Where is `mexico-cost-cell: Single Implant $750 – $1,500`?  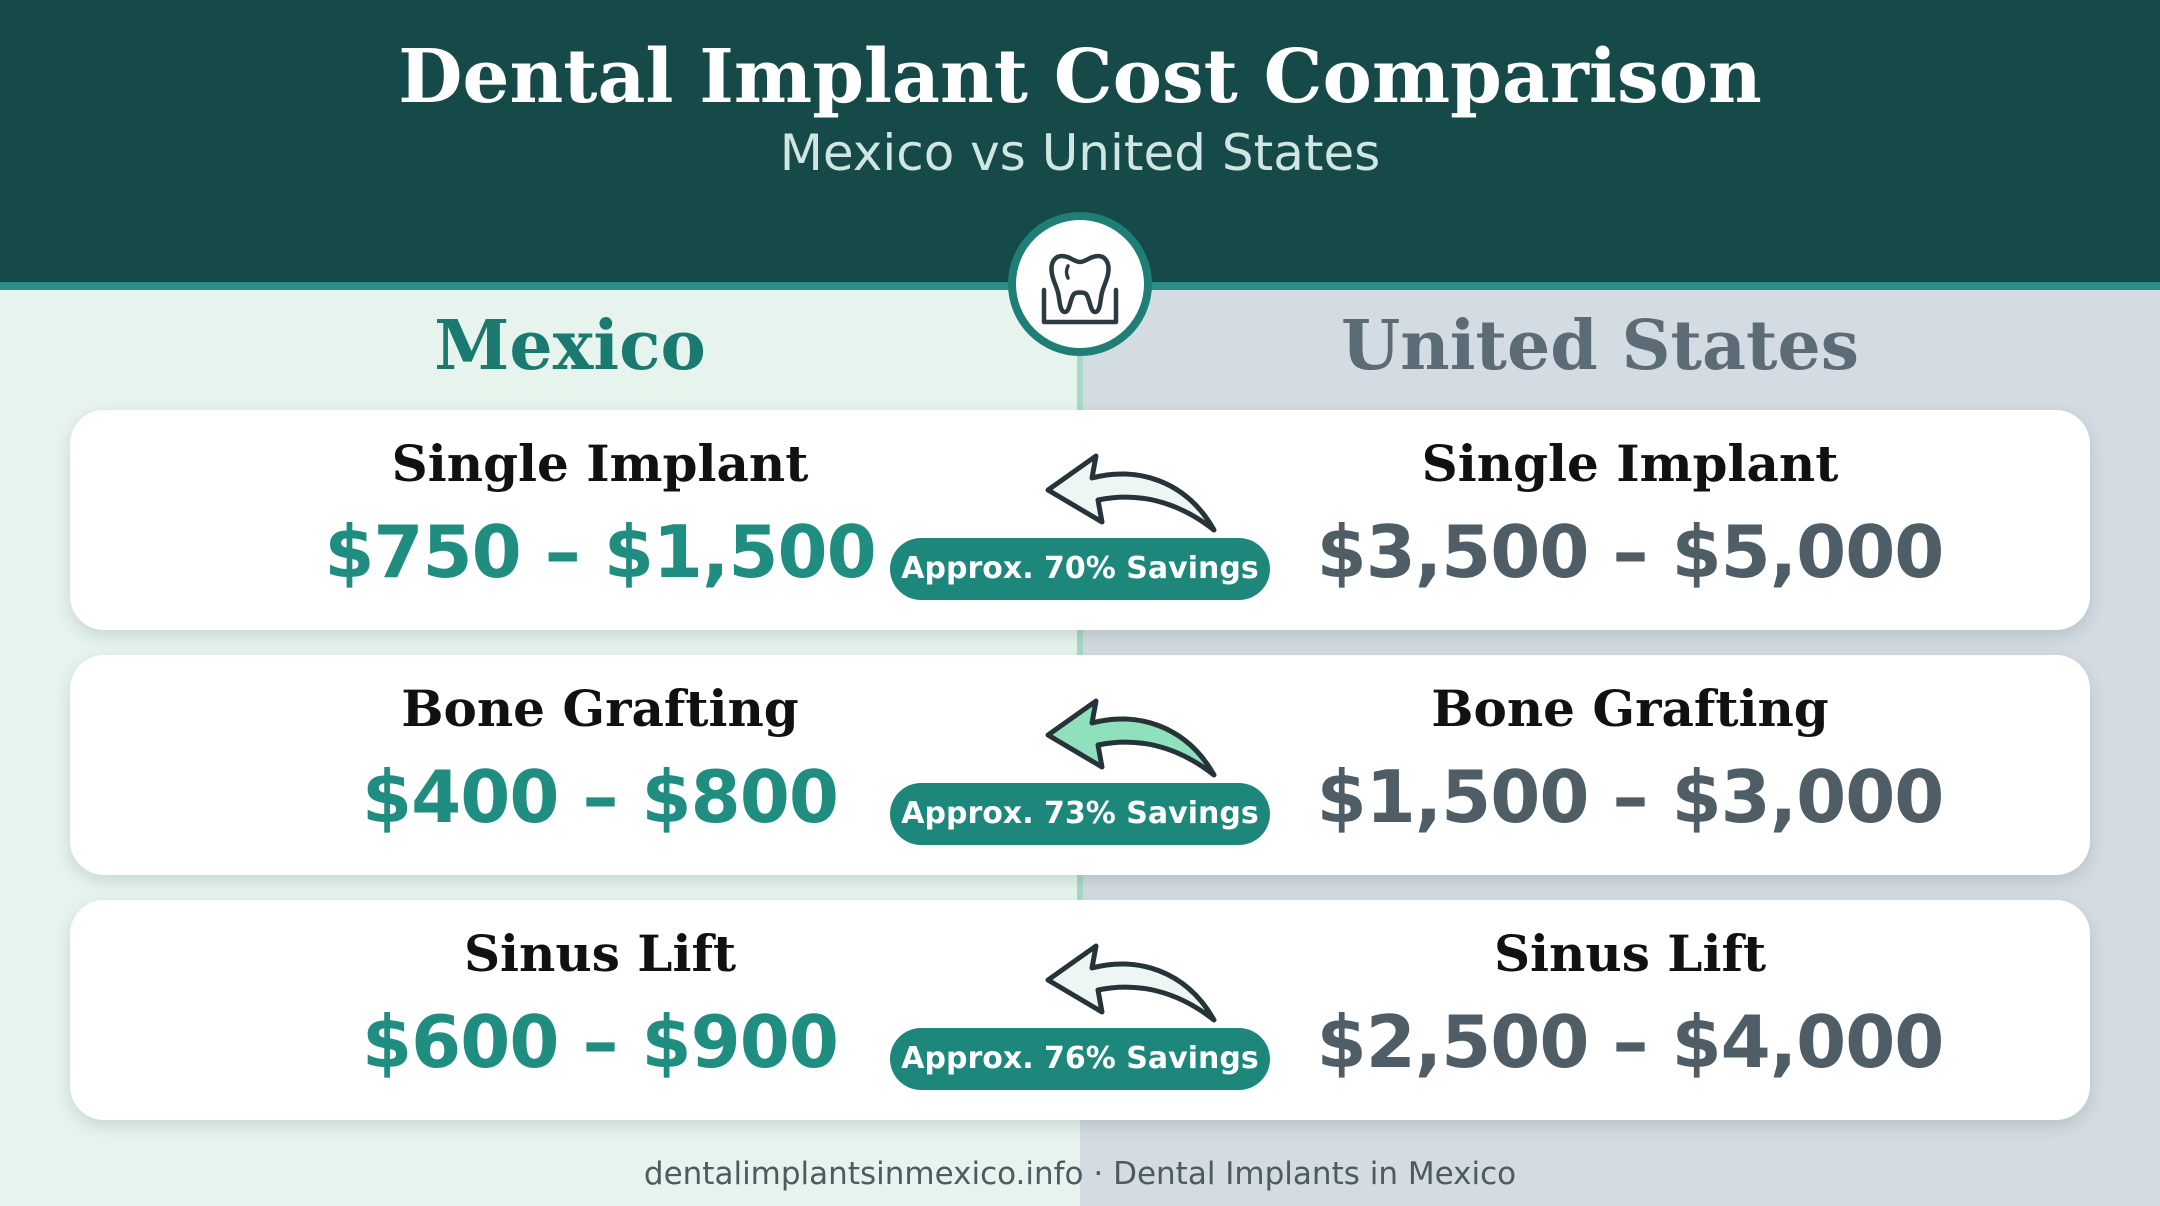
mexico-cost-cell: Single Implant $750 – $1,500 is located at coordinates (600, 520).